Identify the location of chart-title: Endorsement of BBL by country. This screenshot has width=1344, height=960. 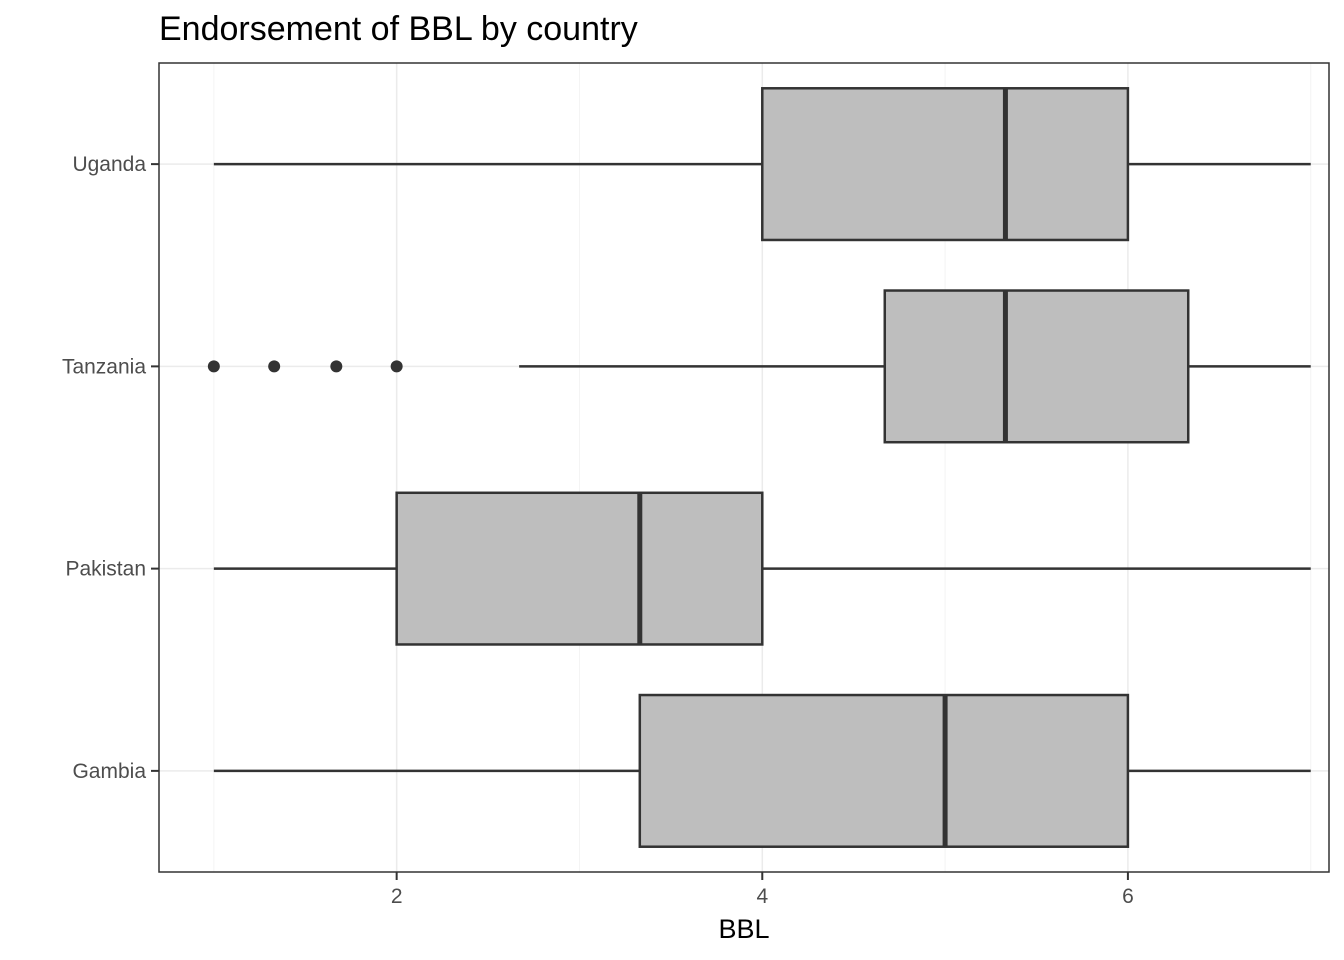
(398, 29).